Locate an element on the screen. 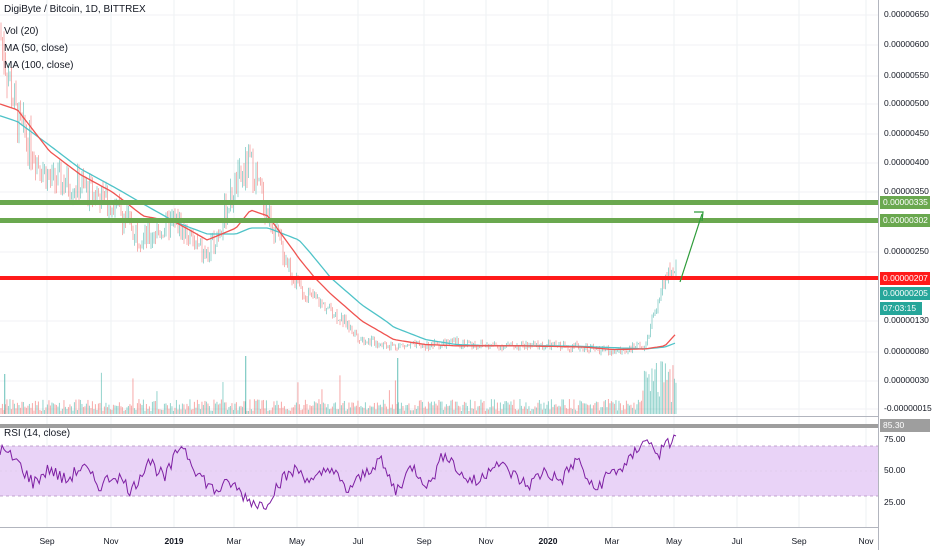 The height and width of the screenshot is (550, 932). ma50-legend: MA (50, close) is located at coordinates (36, 48).